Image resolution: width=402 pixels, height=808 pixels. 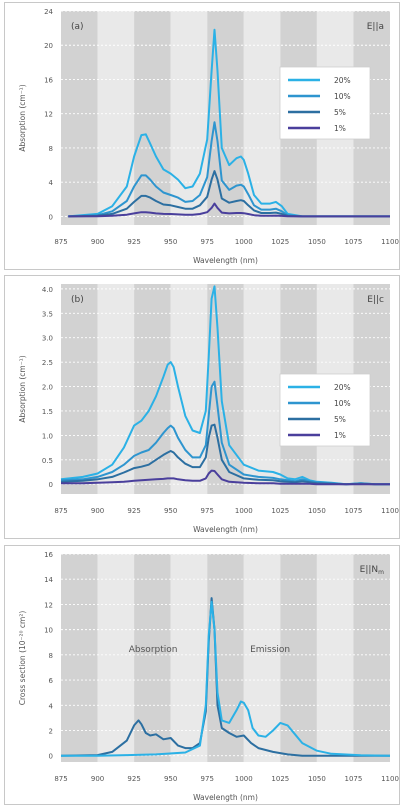 I want to click on polarization-subscript: m, so click(x=381, y=572).